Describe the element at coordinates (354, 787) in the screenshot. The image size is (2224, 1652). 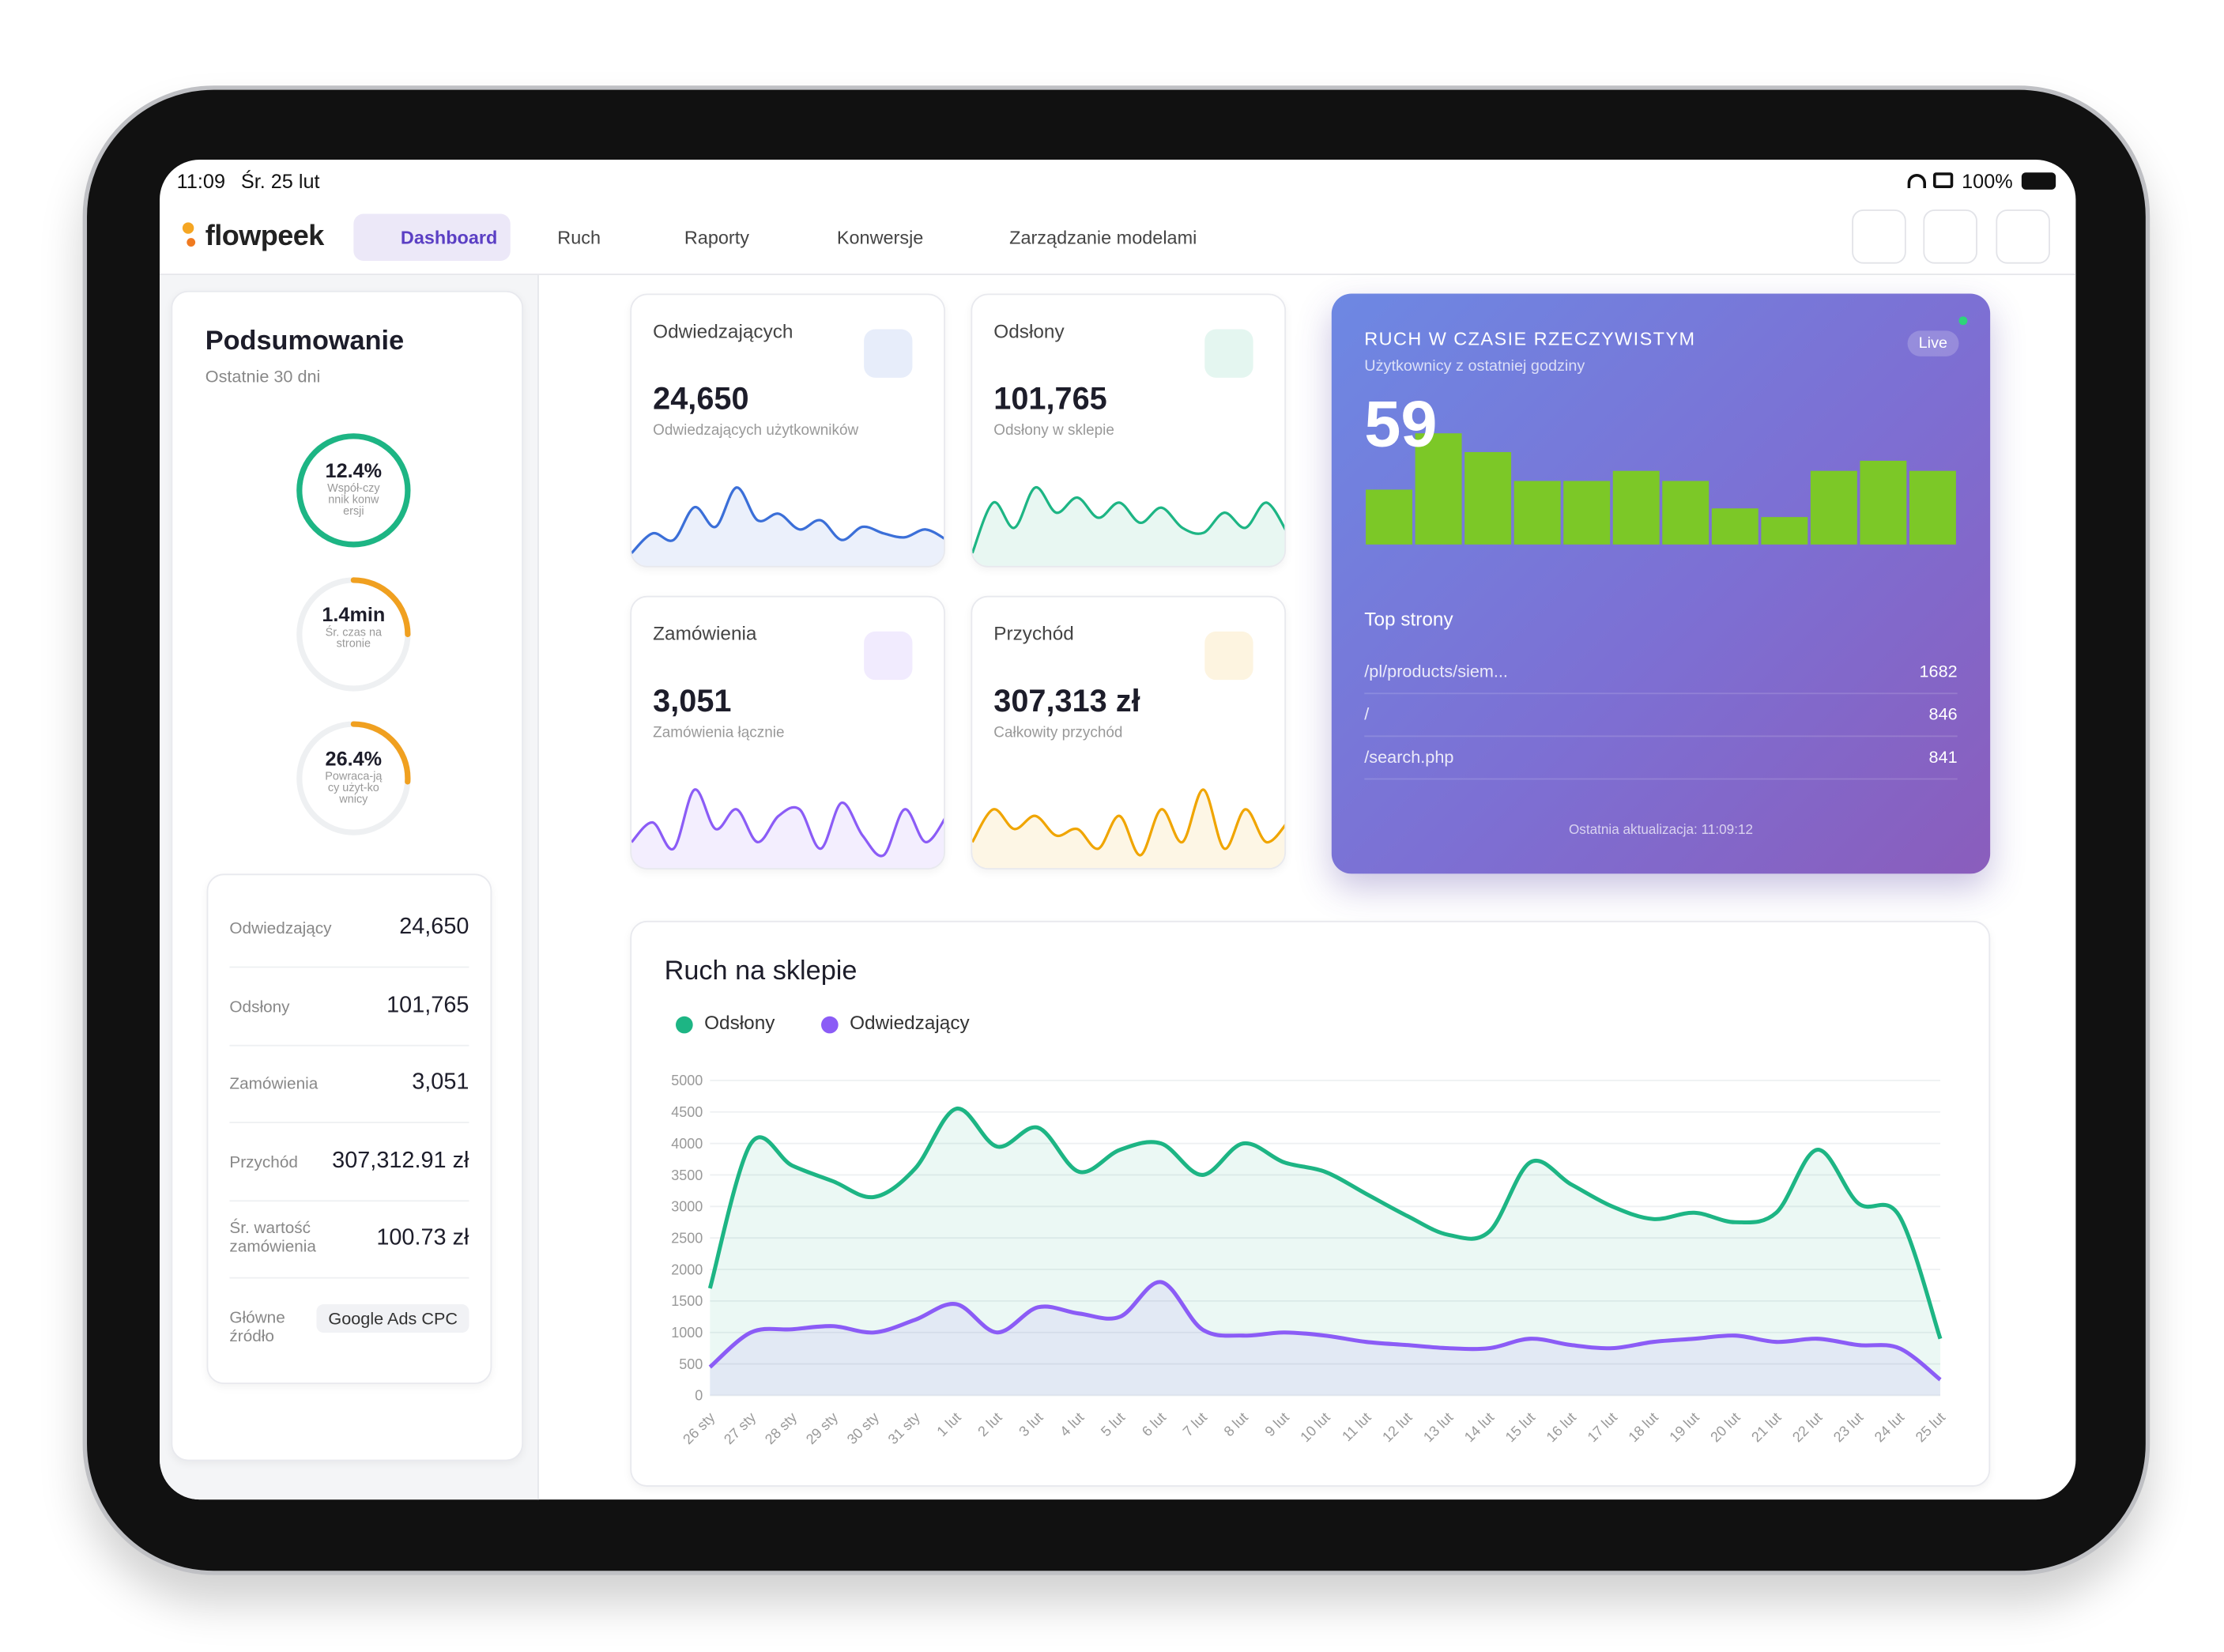
I see `ring-label: Powraca-jący użyt-kownicy` at that location.